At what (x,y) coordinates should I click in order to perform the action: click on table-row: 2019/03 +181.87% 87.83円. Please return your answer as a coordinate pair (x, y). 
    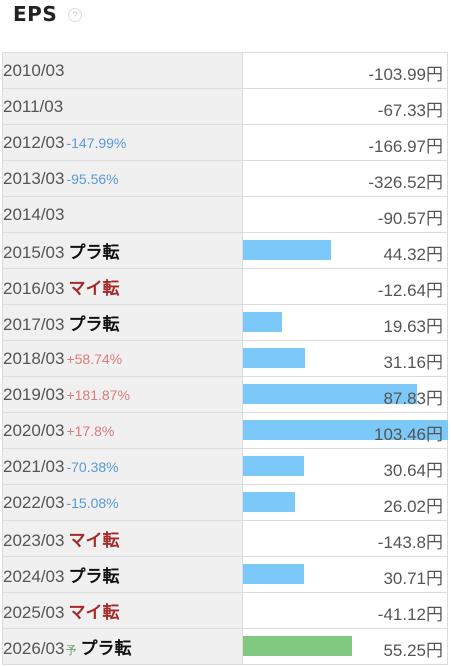
    Looking at the image, I should click on (225, 394).